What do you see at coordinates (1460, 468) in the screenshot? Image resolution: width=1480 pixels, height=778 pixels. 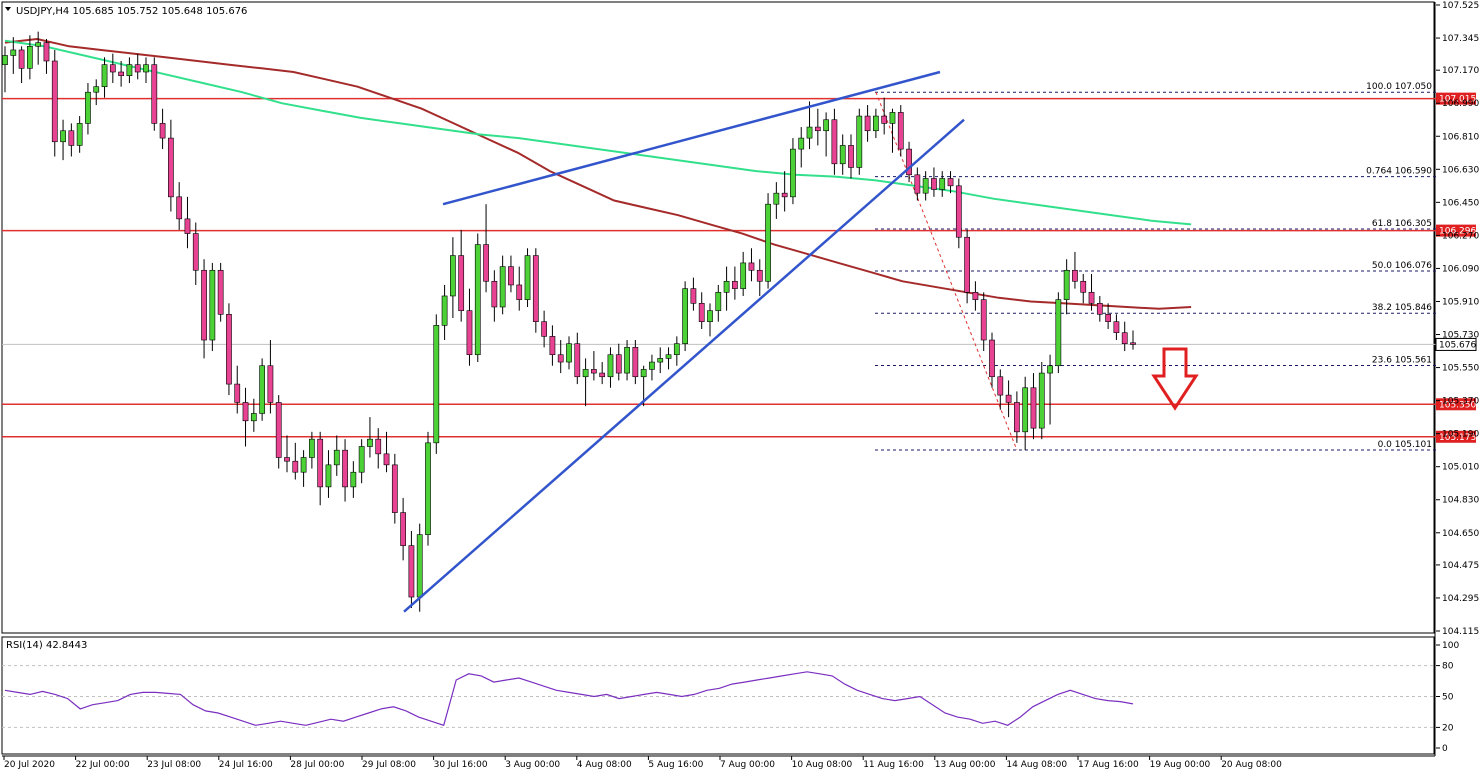 I see `y-tick-label: 105.010` at bounding box center [1460, 468].